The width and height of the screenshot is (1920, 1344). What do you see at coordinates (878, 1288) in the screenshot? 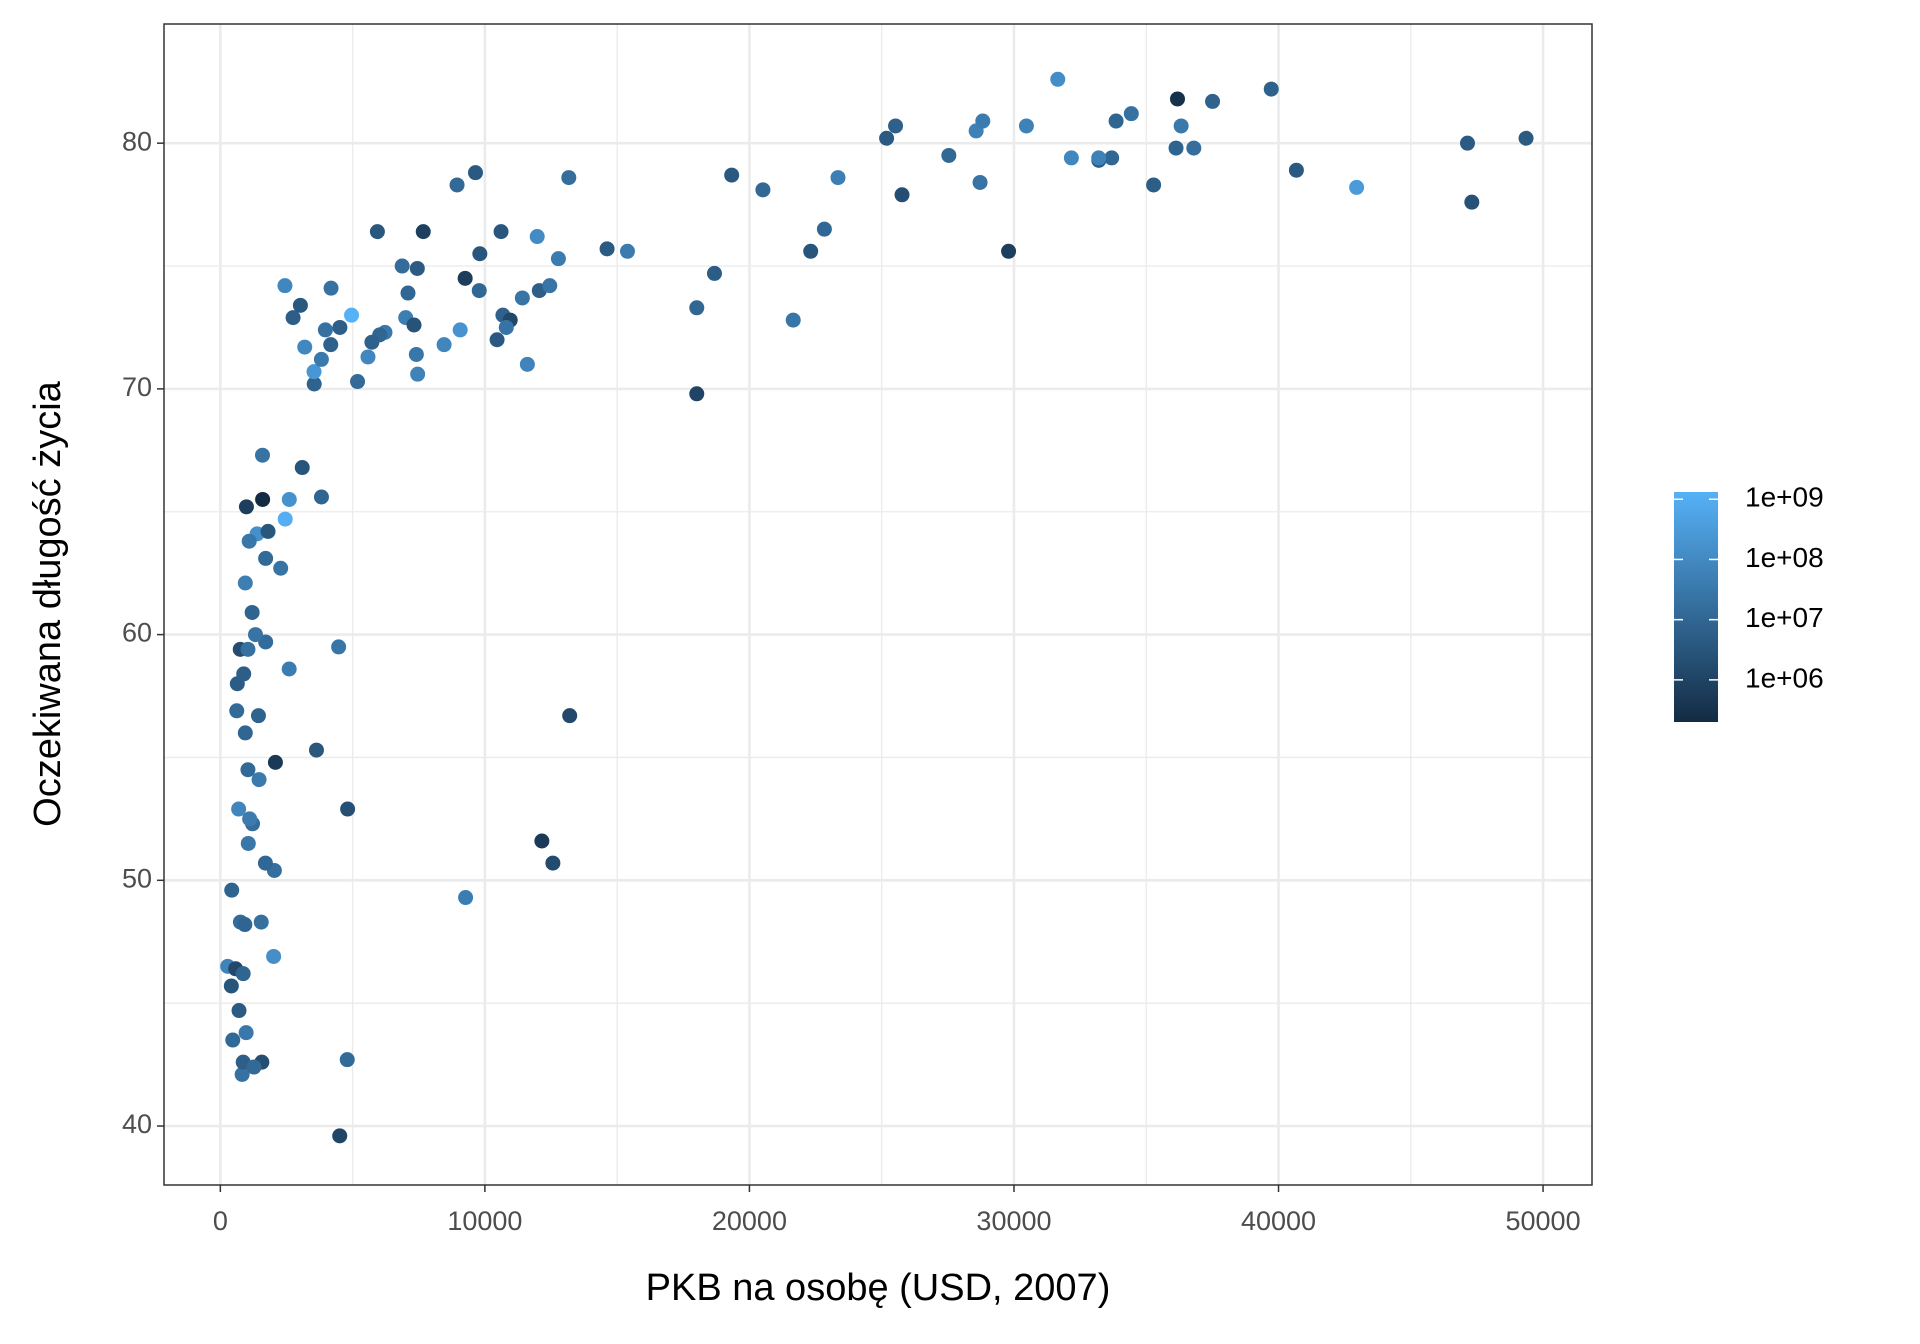
I see `x-axis-title: PKB na osobę (USD, 2007)` at bounding box center [878, 1288].